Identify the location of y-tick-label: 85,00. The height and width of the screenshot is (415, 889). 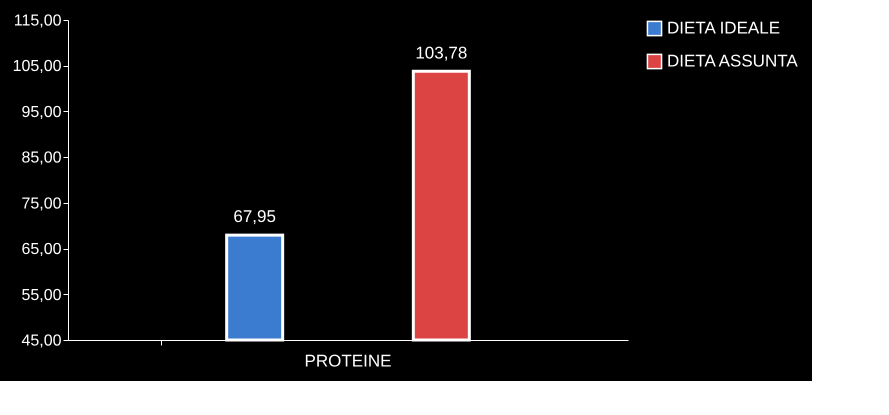
(41, 158).